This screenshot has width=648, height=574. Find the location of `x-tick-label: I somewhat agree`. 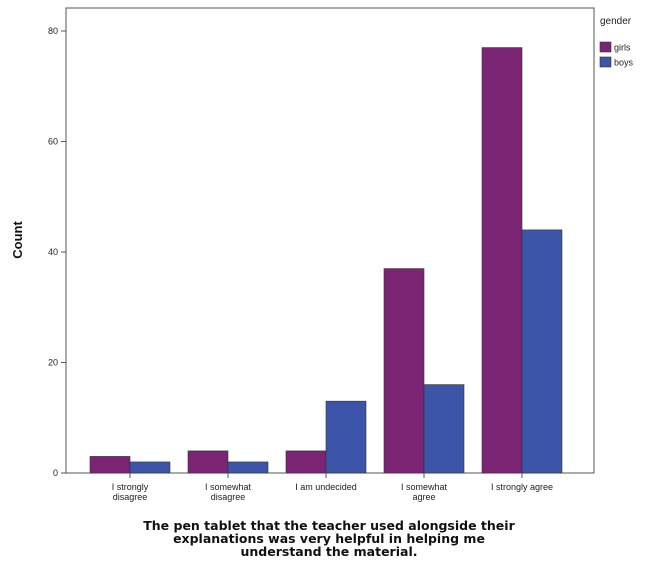

x-tick-label: I somewhat agree is located at coordinates (424, 492).